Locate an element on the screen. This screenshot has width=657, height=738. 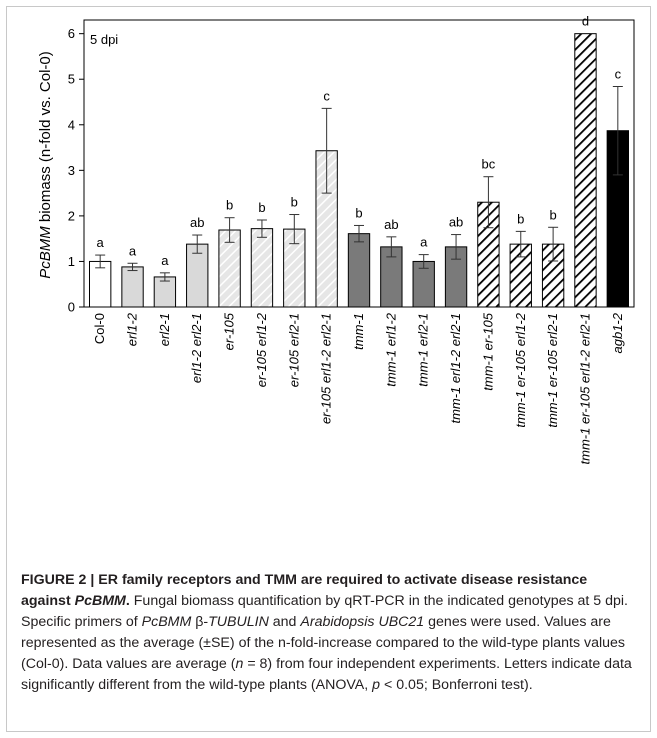
y-axis-label: PcBMM biomass (n-fold vs. Col-0) is located at coordinates (45, 165).